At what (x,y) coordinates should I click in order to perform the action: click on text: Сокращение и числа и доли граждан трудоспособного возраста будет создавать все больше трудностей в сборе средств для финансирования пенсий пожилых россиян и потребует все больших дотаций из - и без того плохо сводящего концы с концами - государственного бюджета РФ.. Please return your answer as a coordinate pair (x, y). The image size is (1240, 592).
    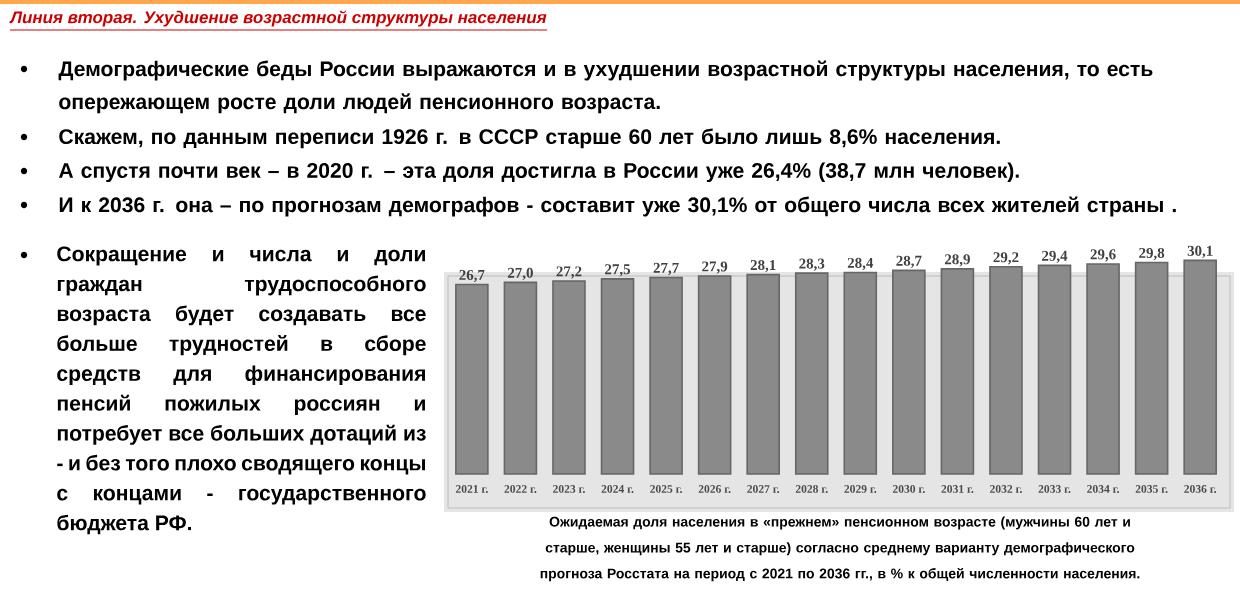
    Looking at the image, I should click on (241, 390).